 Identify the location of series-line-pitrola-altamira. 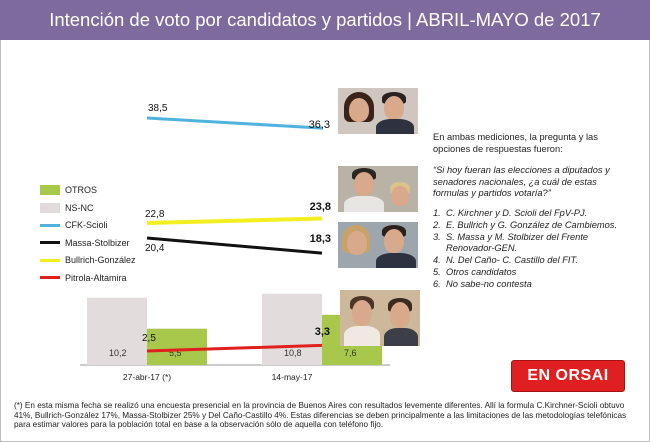
(234, 348).